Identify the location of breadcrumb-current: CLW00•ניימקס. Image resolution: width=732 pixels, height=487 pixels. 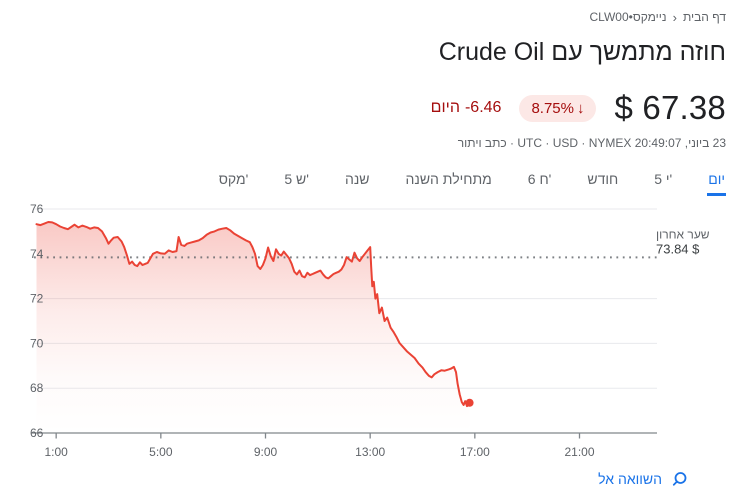
(628, 17).